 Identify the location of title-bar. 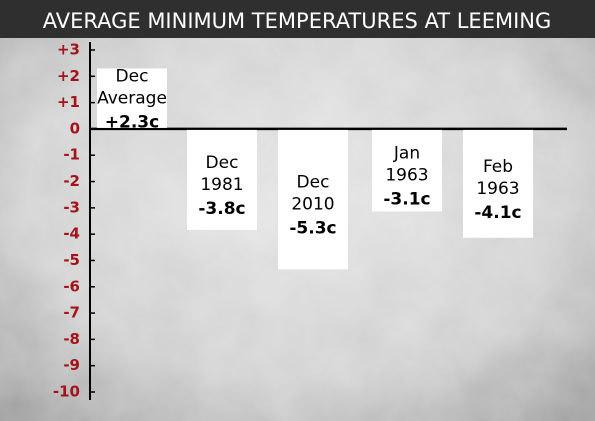
(297, 19).